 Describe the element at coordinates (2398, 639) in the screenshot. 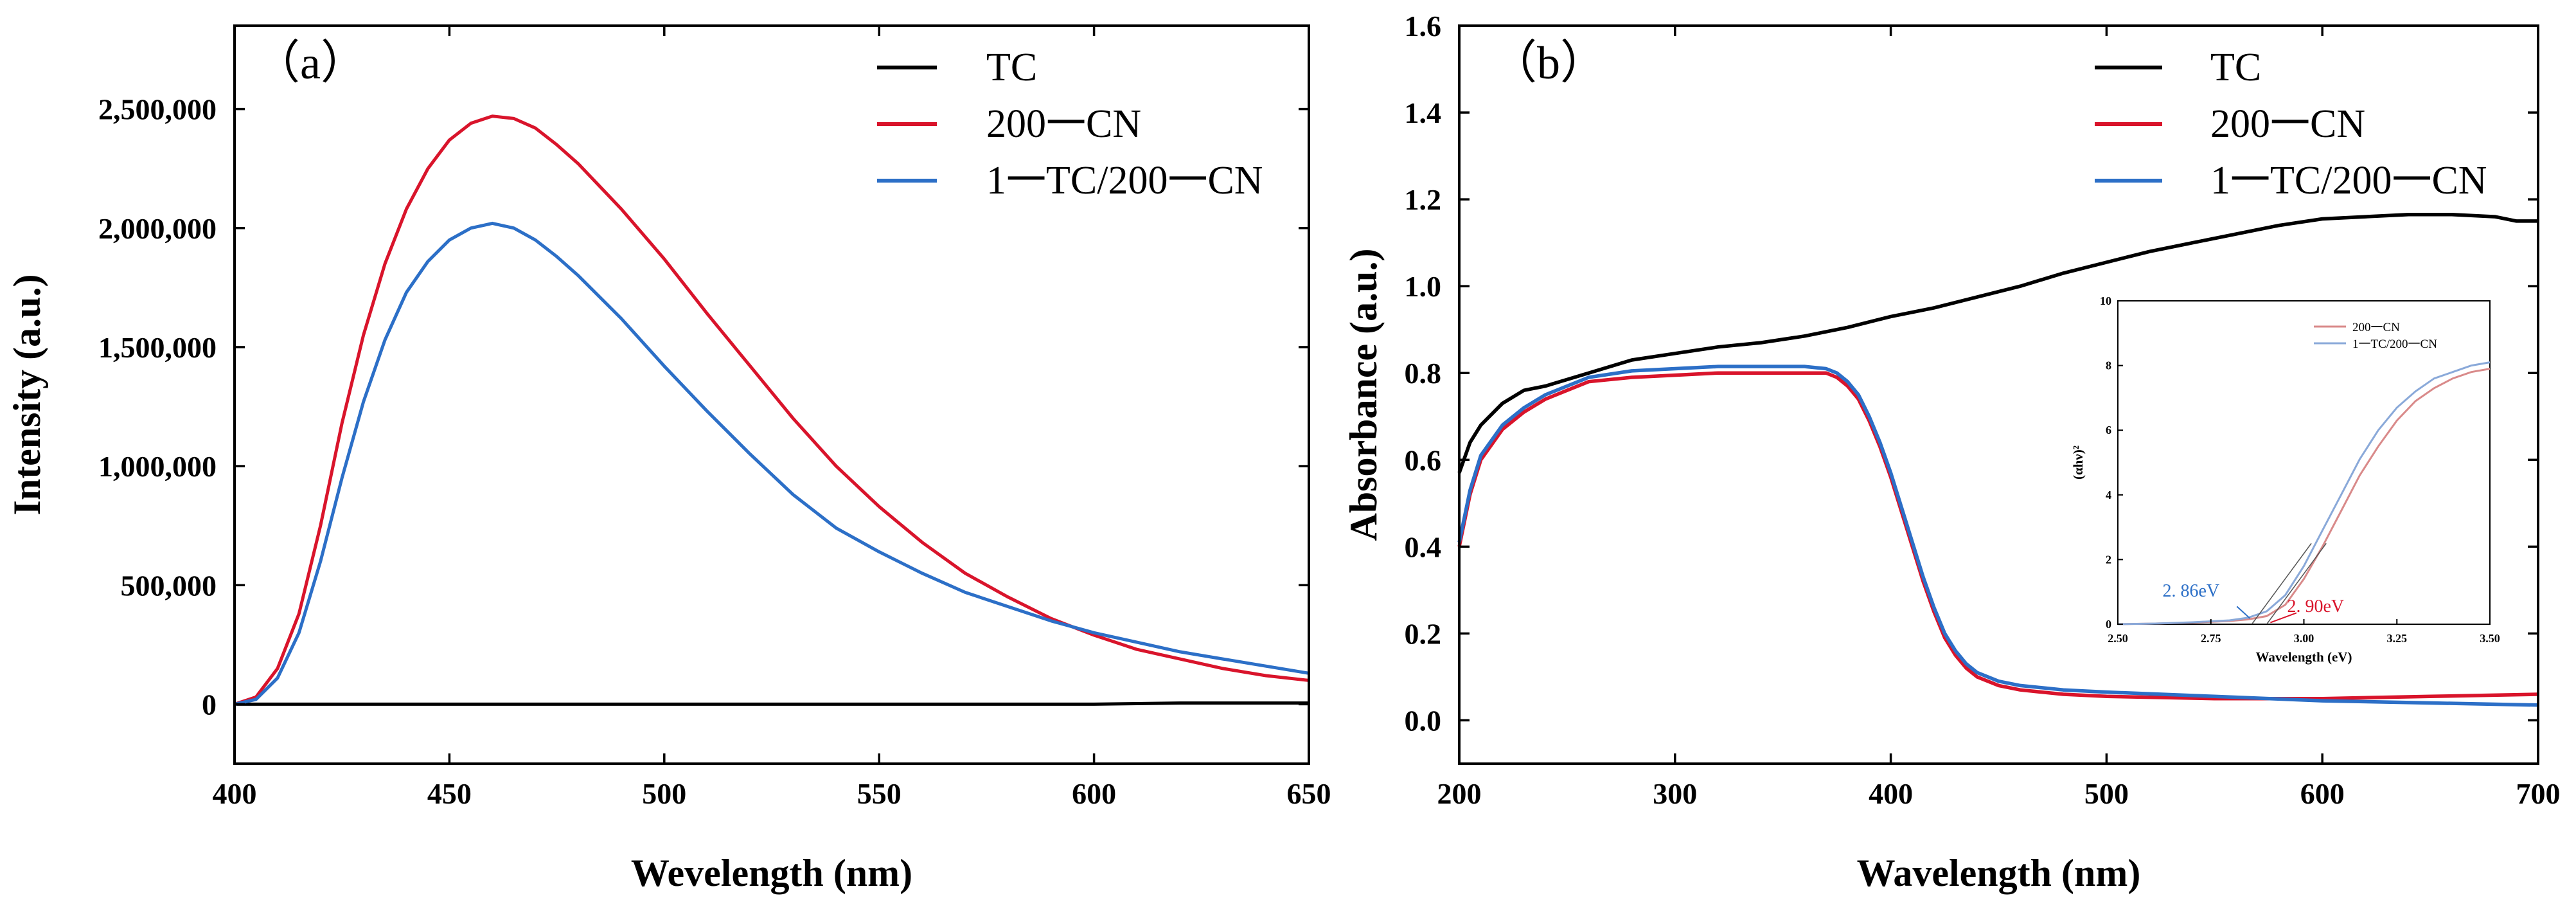

I see `inset-x-tick-label: 3.25` at that location.